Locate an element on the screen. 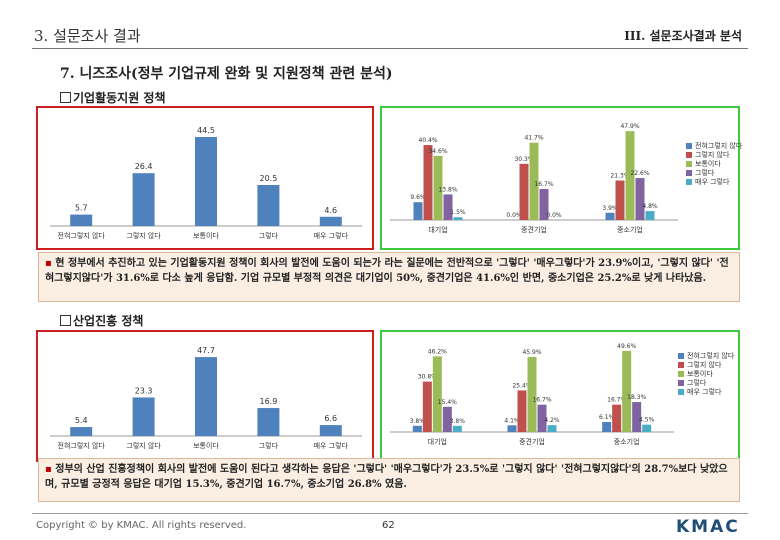 This screenshot has width=780, height=540. legend-label: 그렇지 않다 is located at coordinates (712, 155).